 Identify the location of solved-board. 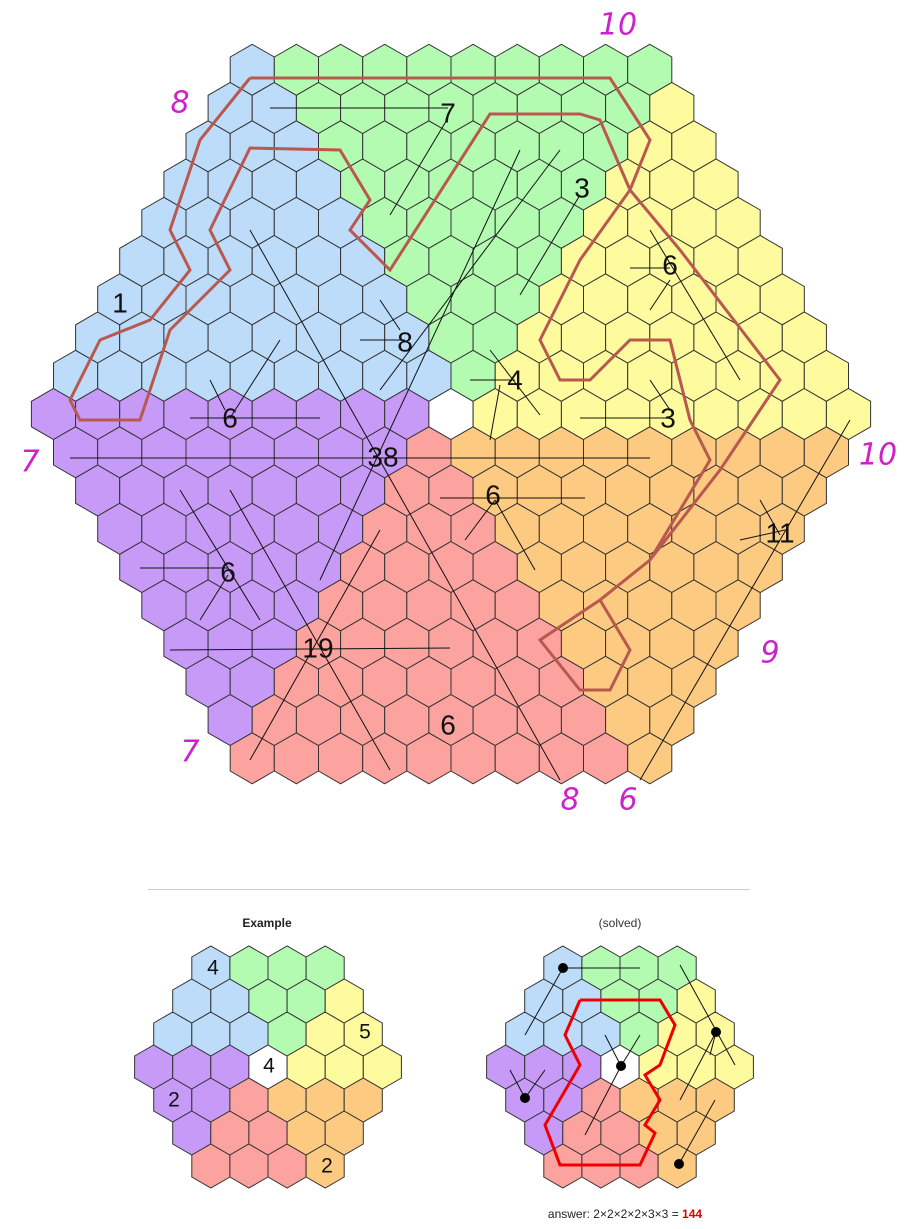
(620, 1067).